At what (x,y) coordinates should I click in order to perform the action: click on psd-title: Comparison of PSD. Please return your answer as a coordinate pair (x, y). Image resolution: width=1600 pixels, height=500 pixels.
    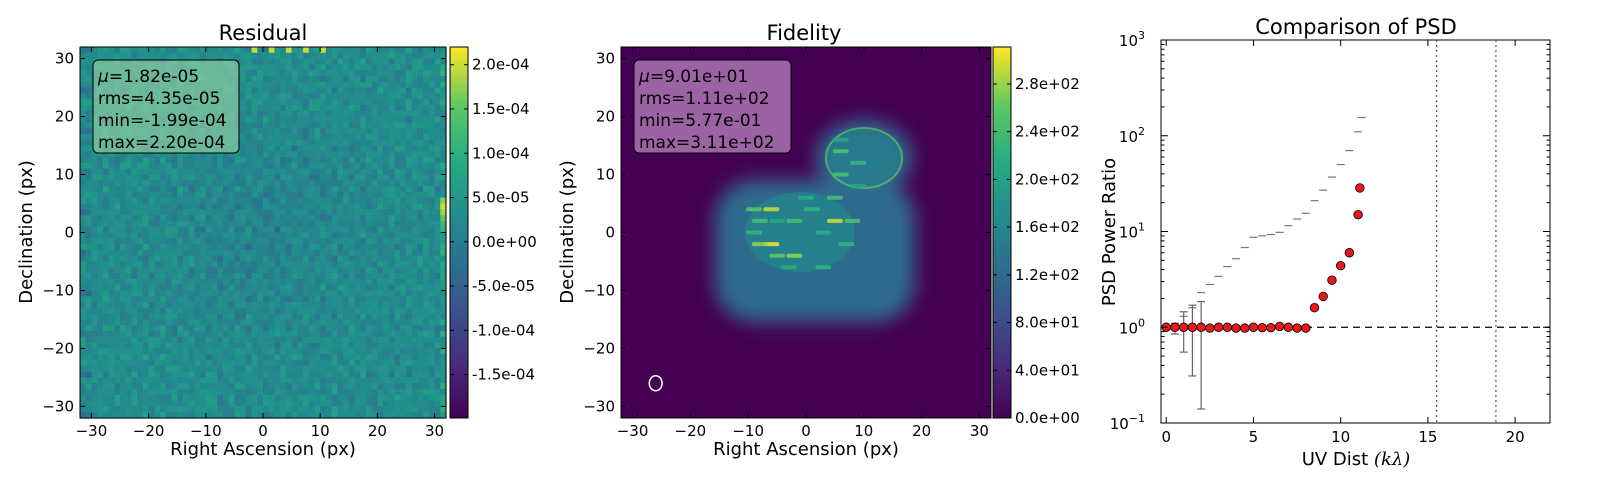
    Looking at the image, I should click on (1356, 27).